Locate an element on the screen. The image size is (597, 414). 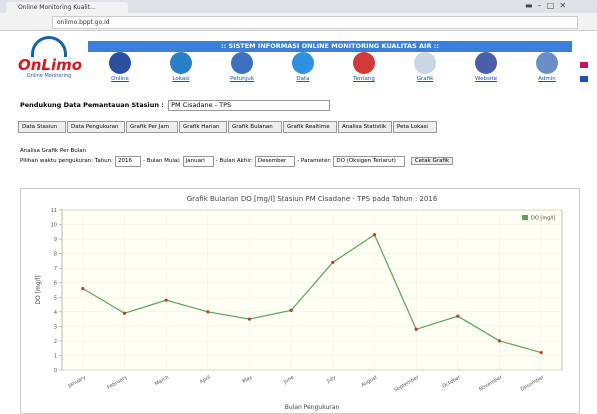
filter-select: 2016 is located at coordinates (128, 161).